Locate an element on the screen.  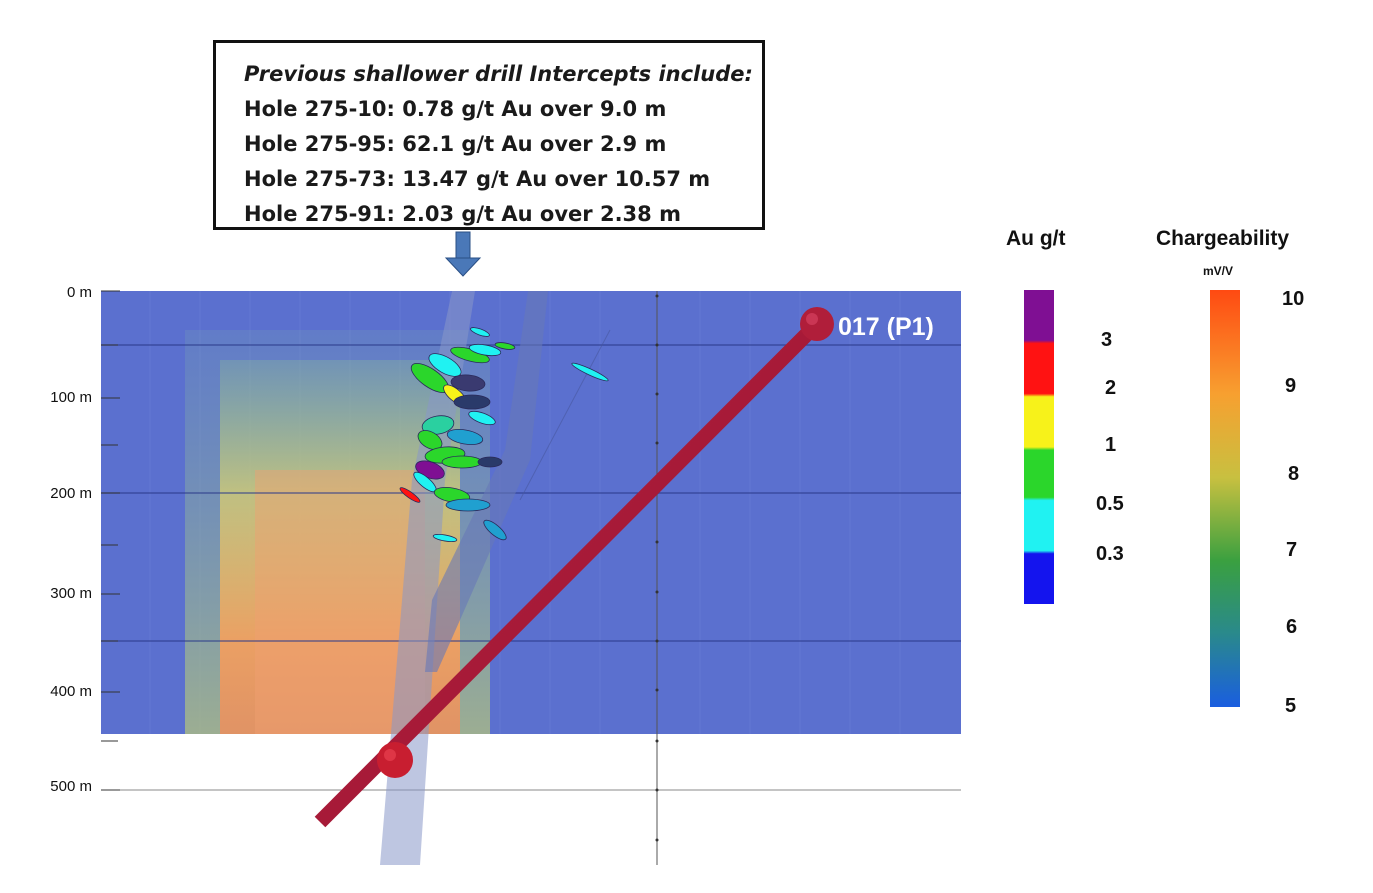
au-legend-label: 3 is located at coordinates (1107, 340).